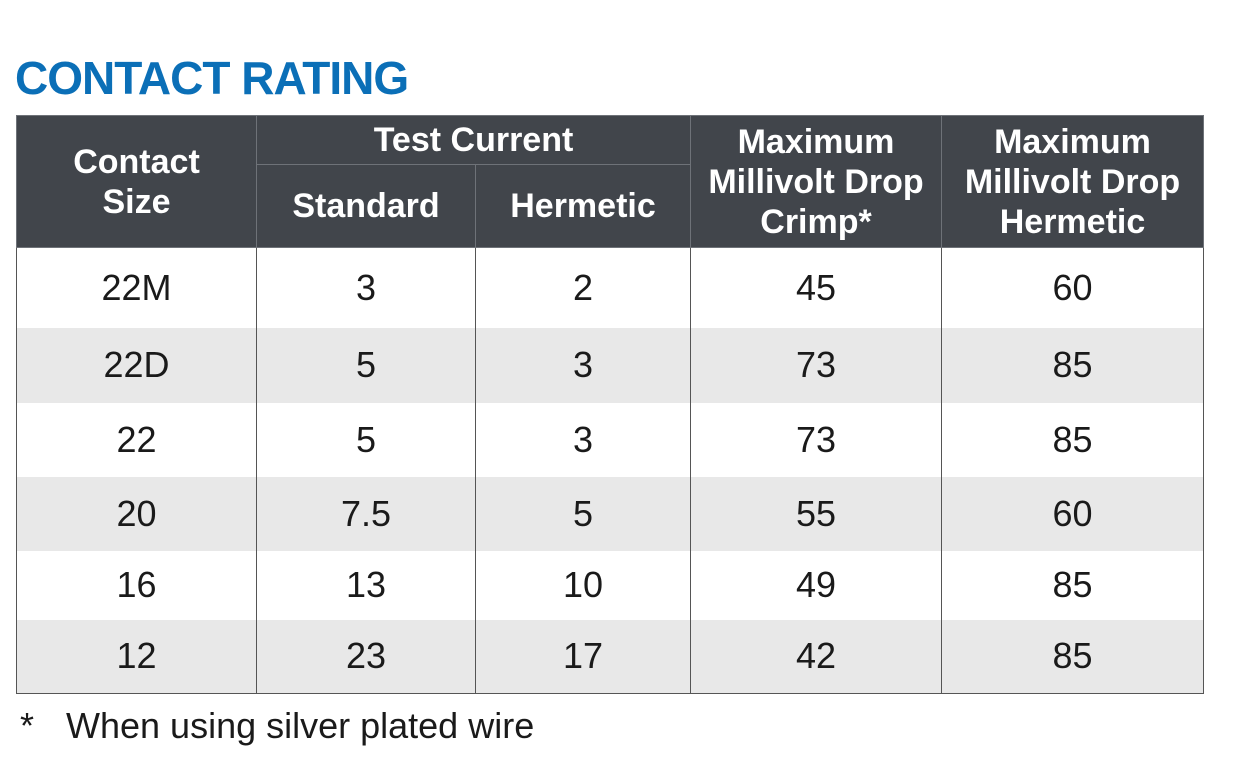 This screenshot has height=776, width=1257. What do you see at coordinates (366, 585) in the screenshot?
I see `cell-standard-current: 13` at bounding box center [366, 585].